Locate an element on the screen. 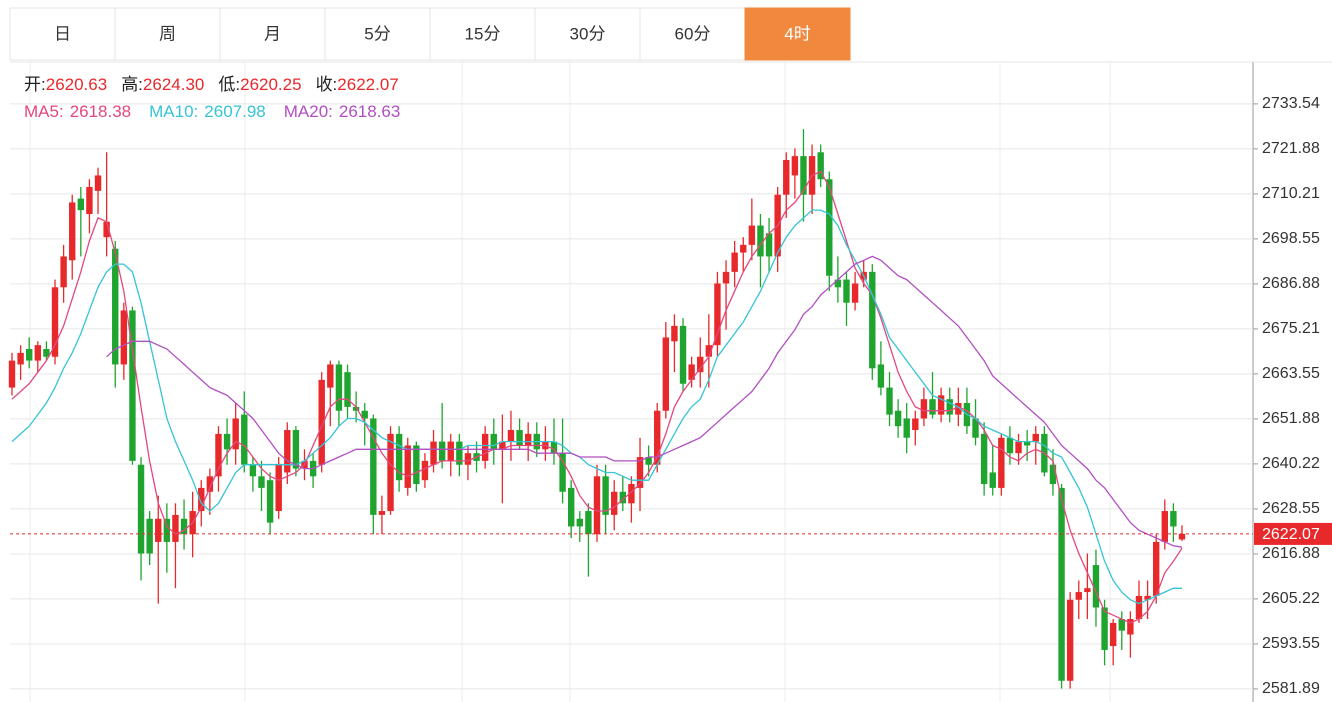 This screenshot has height=702, width=1332. y-tick-label: 2686.88 is located at coordinates (1291, 283).